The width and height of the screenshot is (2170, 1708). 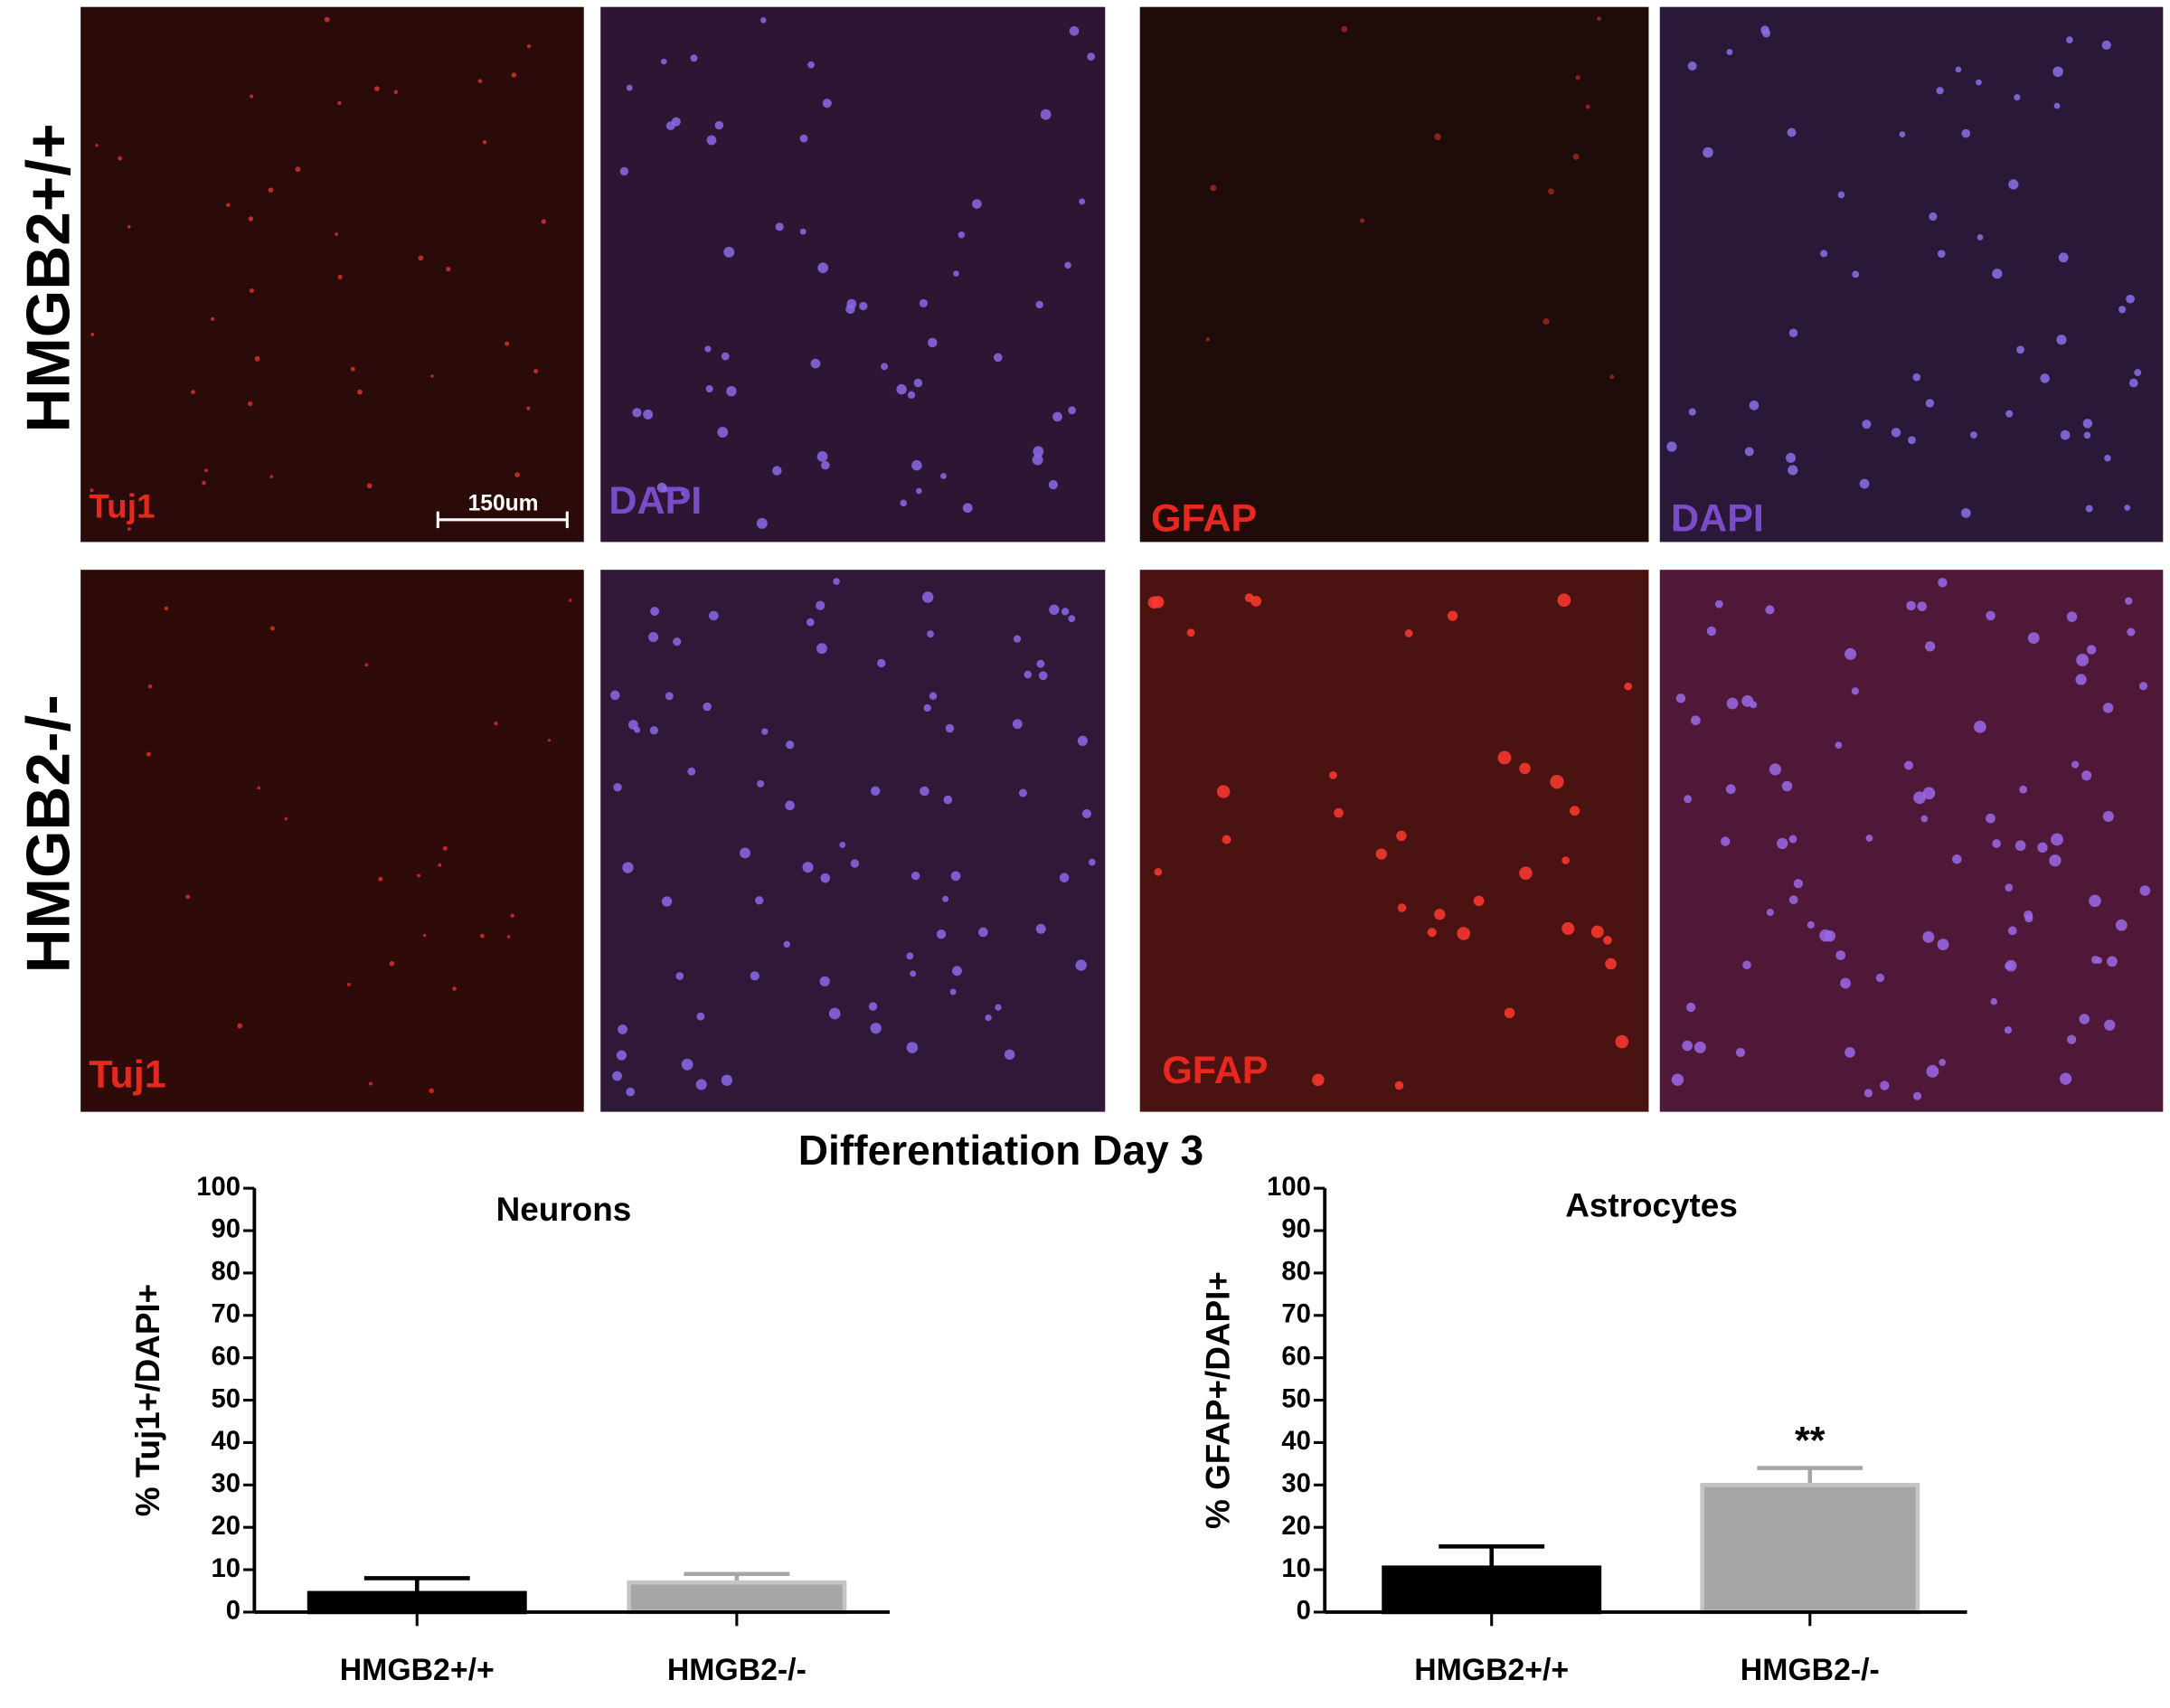 I want to click on figure-title: Differentiation Day 3, so click(x=1001, y=1150).